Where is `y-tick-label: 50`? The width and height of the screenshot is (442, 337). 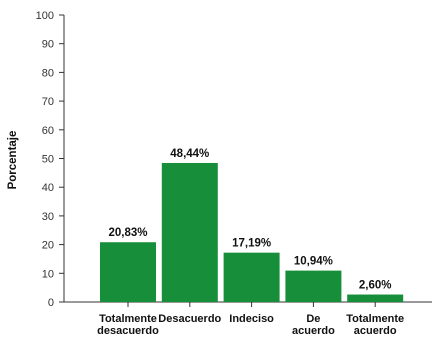
y-tick-label: 50 is located at coordinates (48, 160).